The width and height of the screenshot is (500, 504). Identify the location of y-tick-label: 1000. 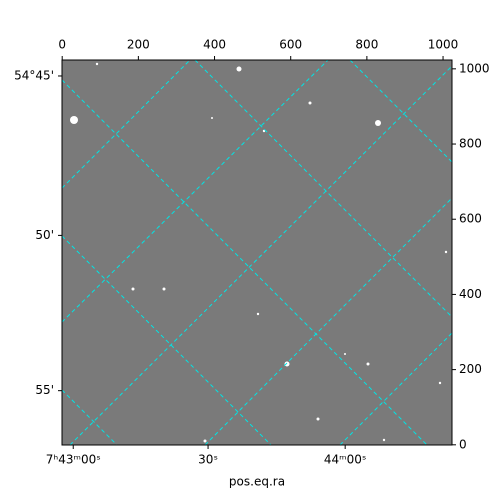
(474, 68).